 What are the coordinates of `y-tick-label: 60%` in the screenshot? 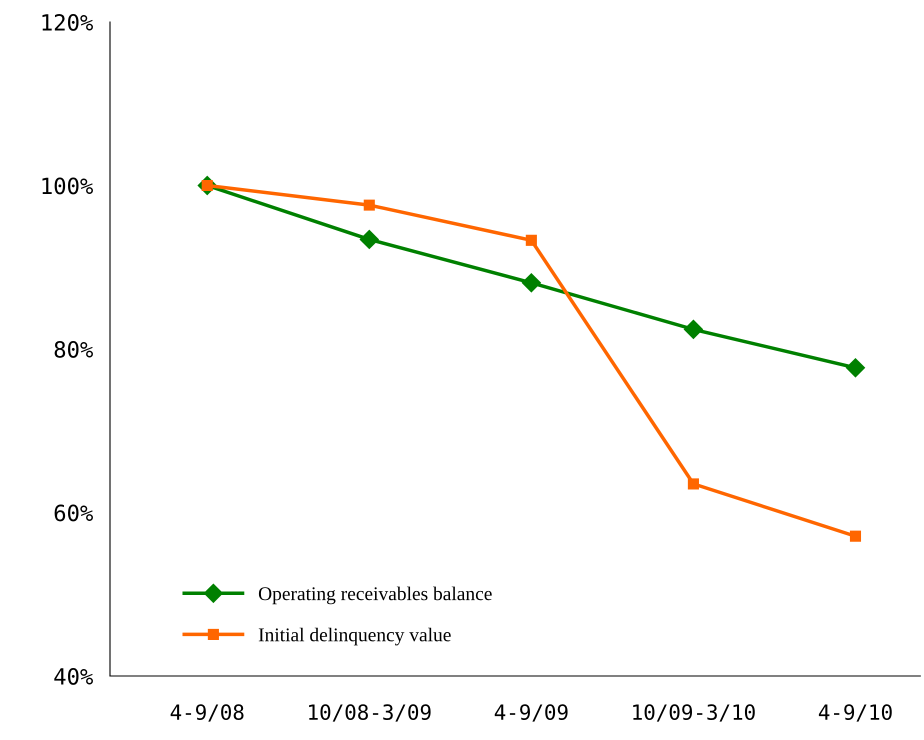 It's located at (73, 513).